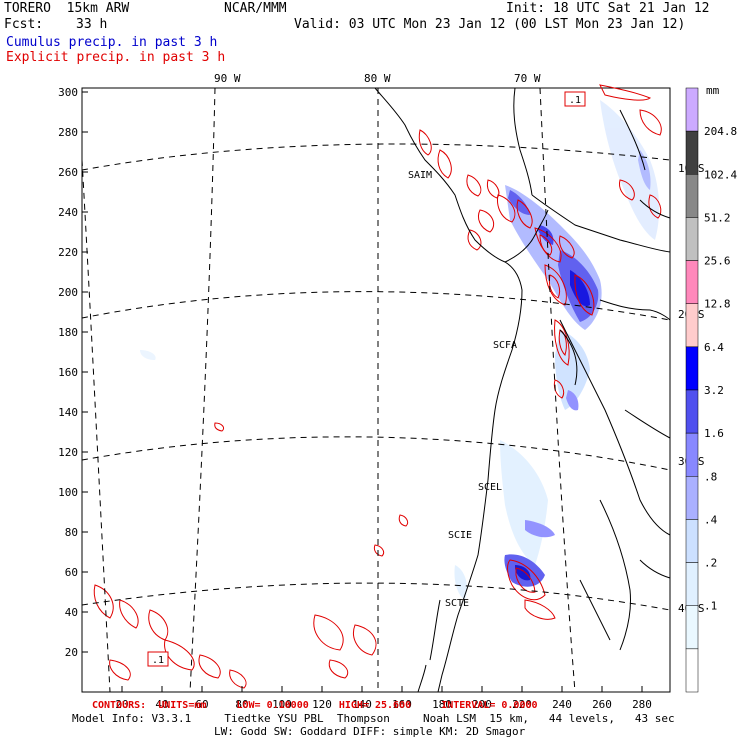  I want to click on station-label: SCEL, so click(490, 487).